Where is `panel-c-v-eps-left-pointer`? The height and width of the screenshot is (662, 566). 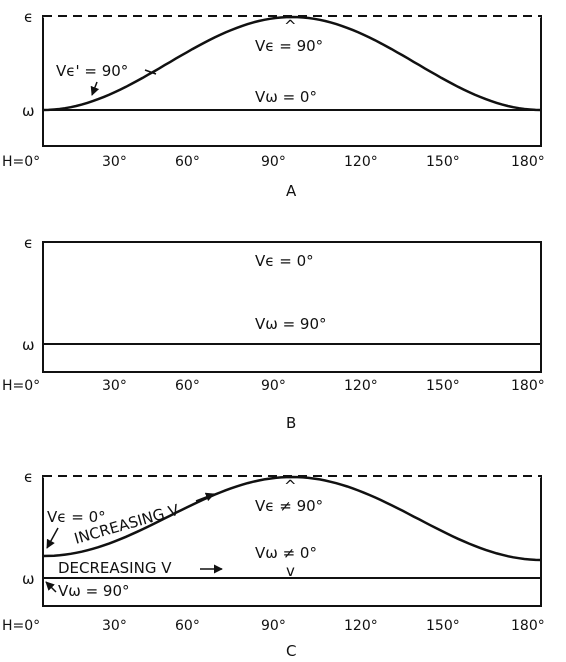
panel-c-v-eps-left-pointer is located at coordinates (52, 538).